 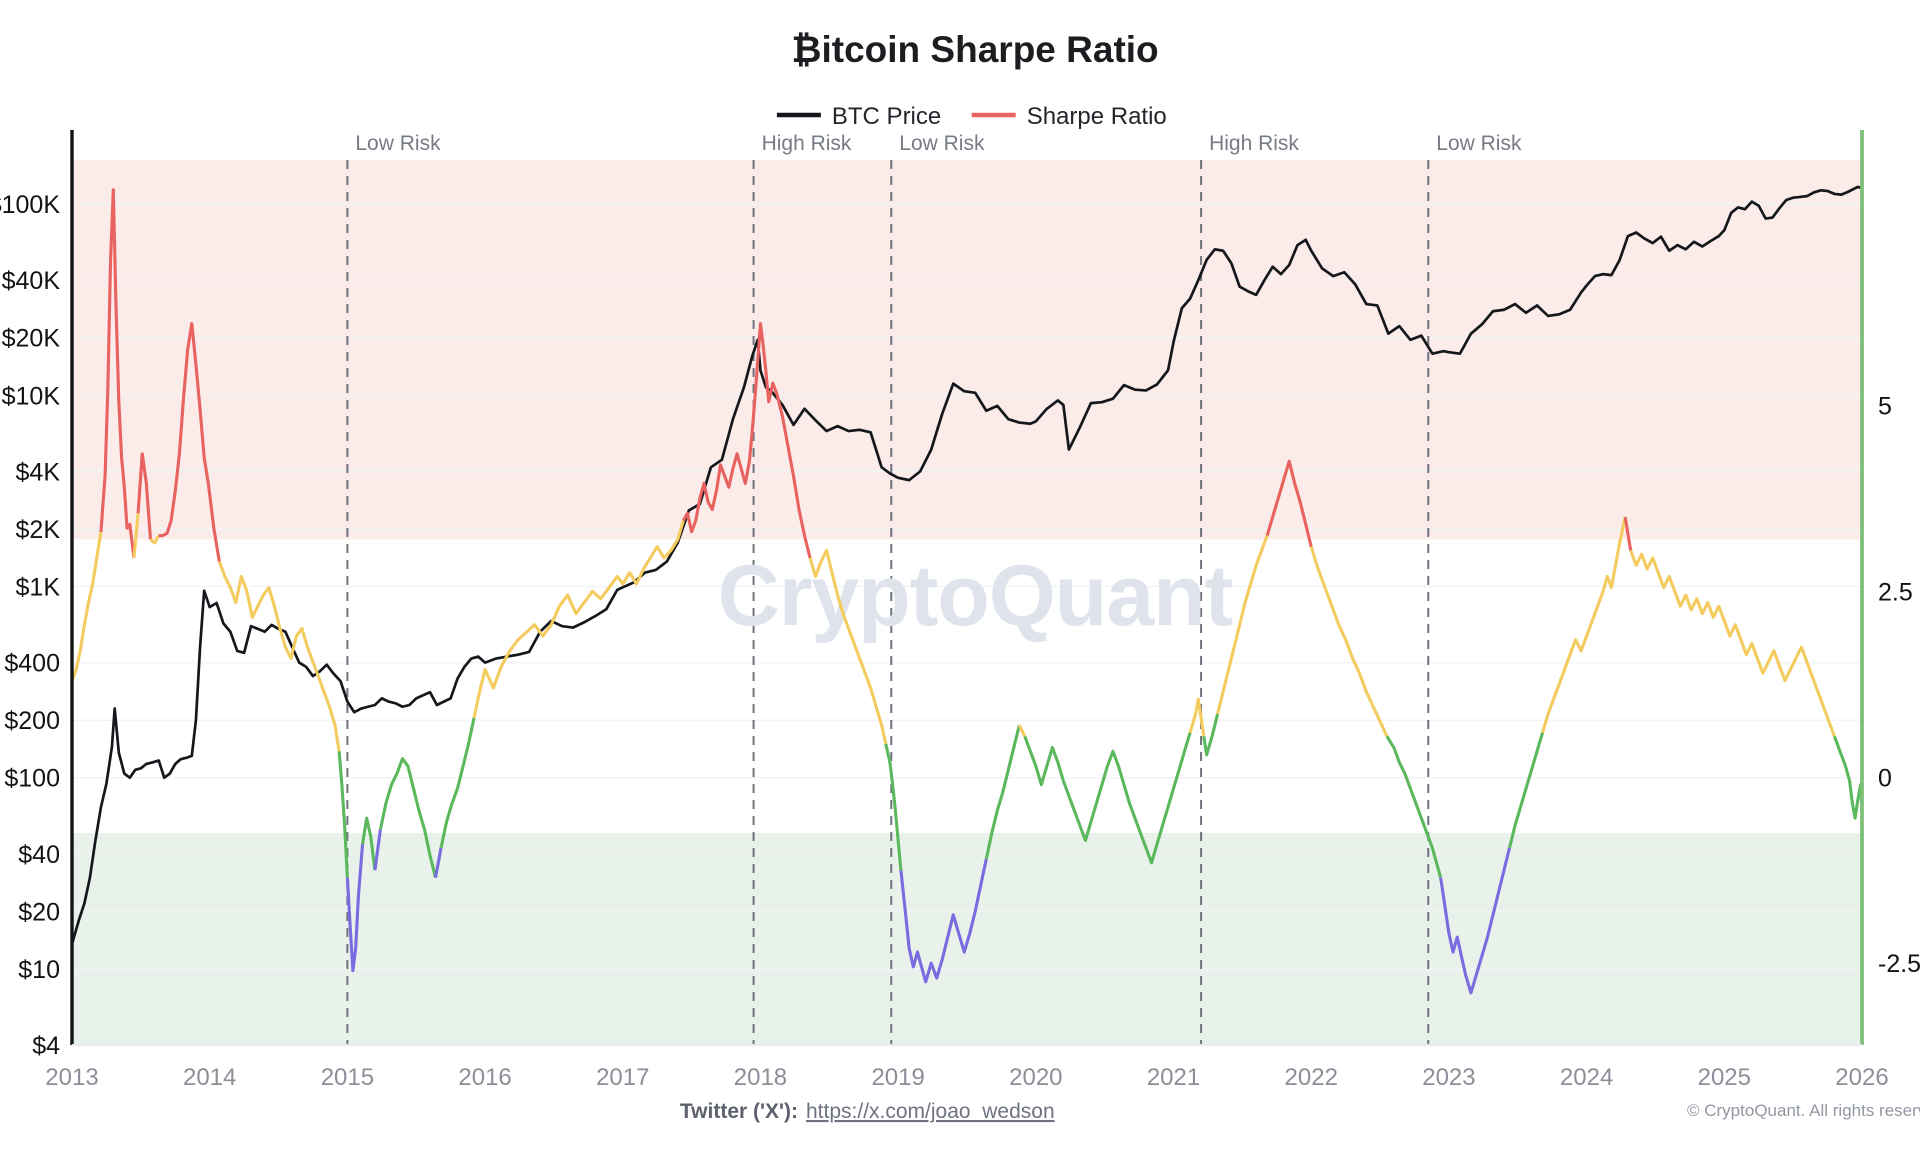 What do you see at coordinates (1885, 778) in the screenshot?
I see `y-axis-right-tick-label: 0` at bounding box center [1885, 778].